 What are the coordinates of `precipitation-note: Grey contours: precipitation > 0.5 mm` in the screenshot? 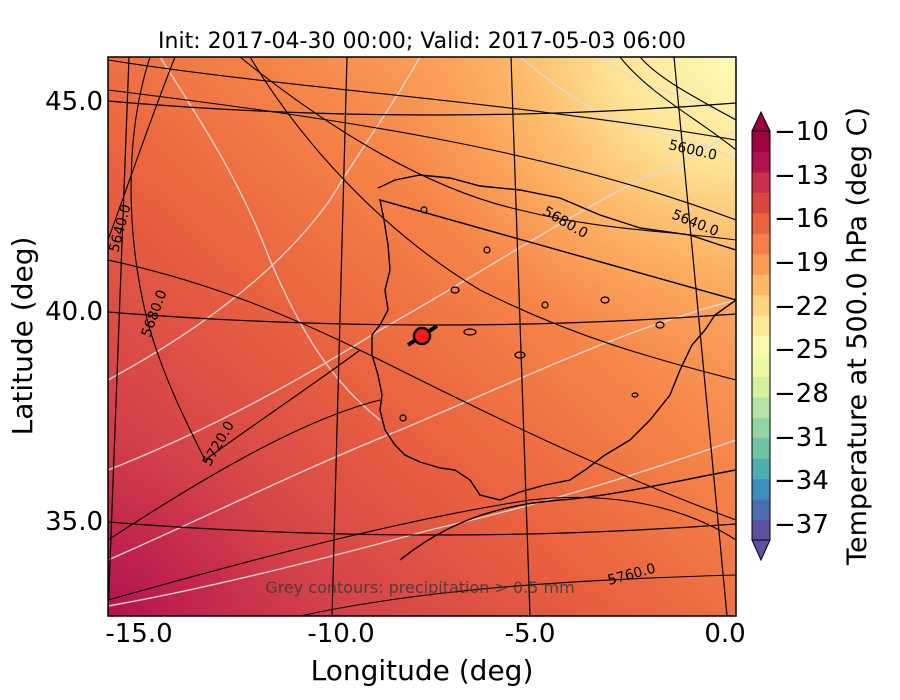 It's located at (419, 587).